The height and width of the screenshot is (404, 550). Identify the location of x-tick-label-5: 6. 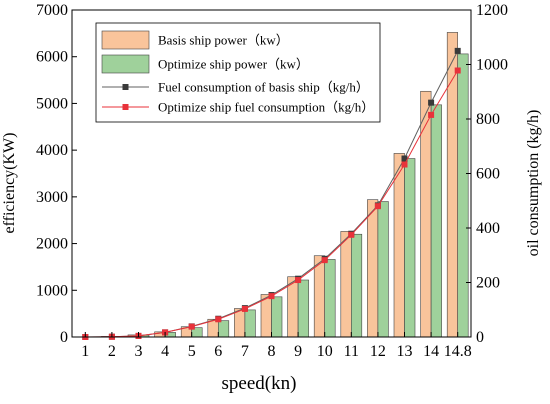
(218, 351).